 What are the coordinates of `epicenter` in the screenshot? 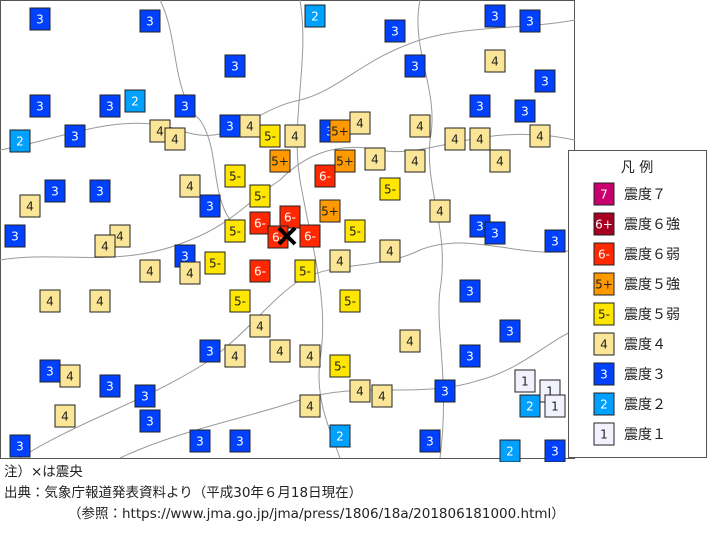 It's located at (287, 236).